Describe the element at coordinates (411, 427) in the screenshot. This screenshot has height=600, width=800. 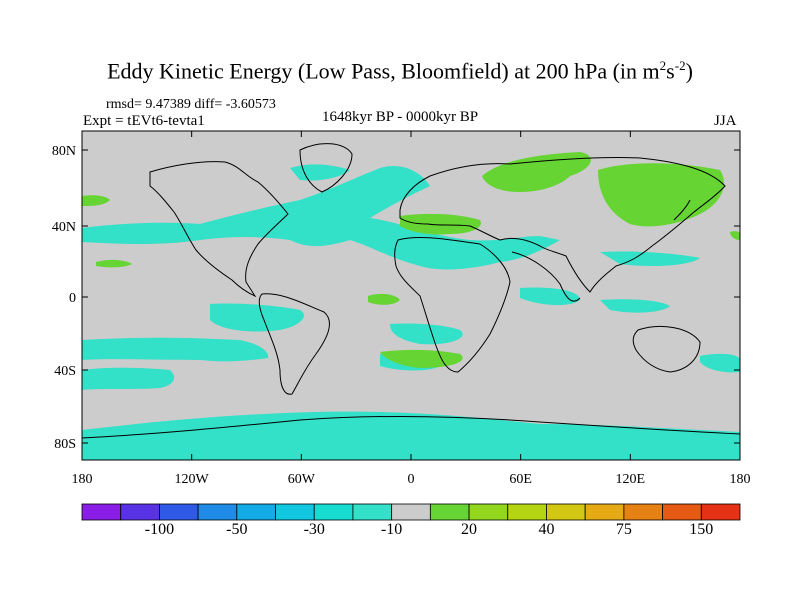
I see `coastline-antarctica` at that location.